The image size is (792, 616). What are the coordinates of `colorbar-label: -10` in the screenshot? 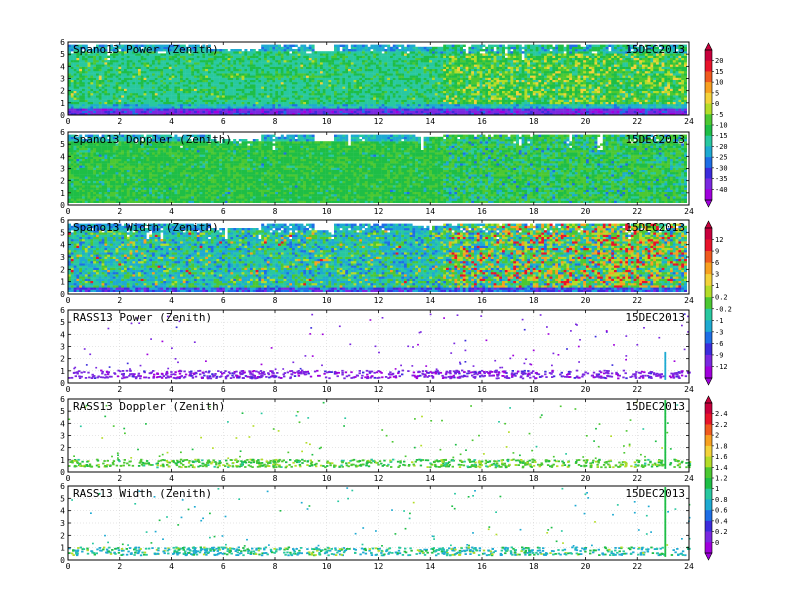 It's located at (721, 126).